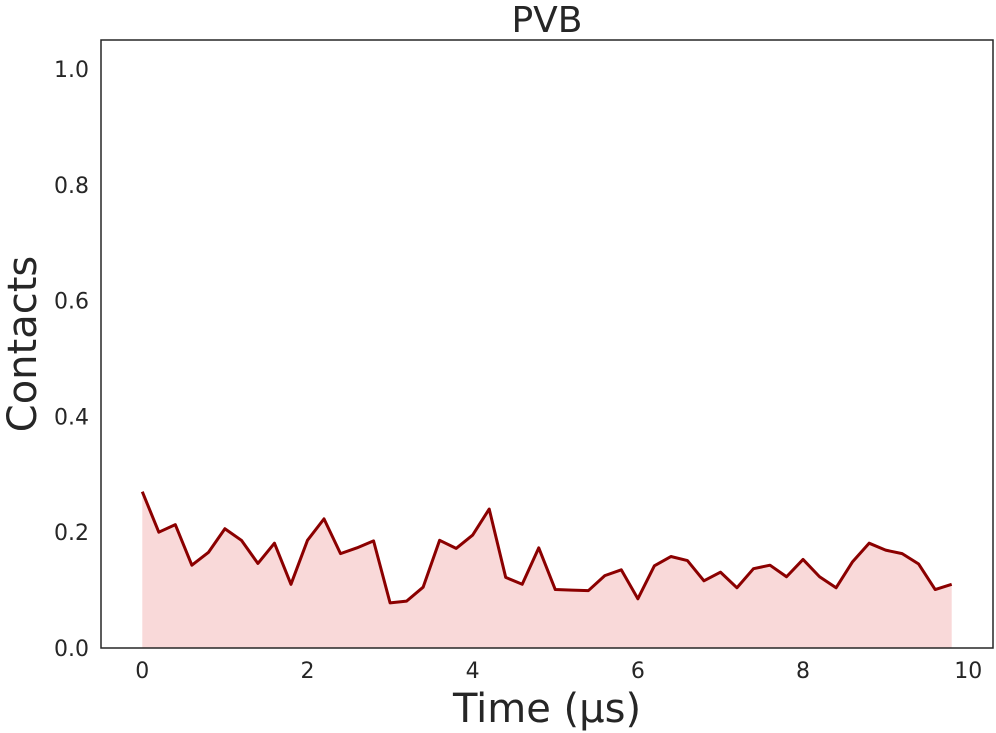  Describe the element at coordinates (638, 671) in the screenshot. I see `x-tick-label: 6` at that location.